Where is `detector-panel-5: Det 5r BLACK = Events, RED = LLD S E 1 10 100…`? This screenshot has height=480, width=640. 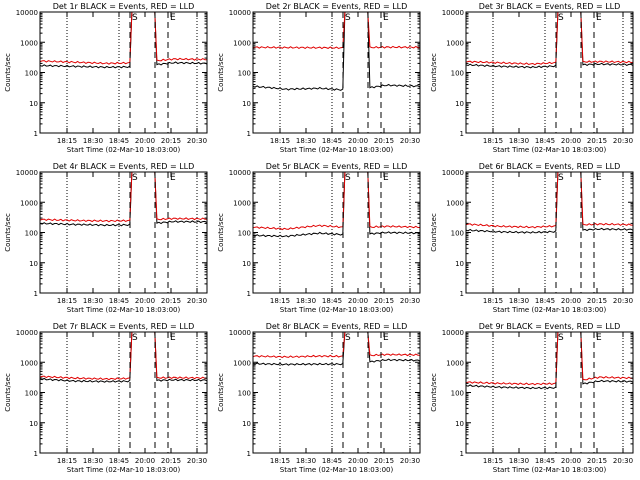 detector-panel-5: Det 5r BLACK = Events, RED = LLD S E 1 10 100… is located at coordinates (319, 238).